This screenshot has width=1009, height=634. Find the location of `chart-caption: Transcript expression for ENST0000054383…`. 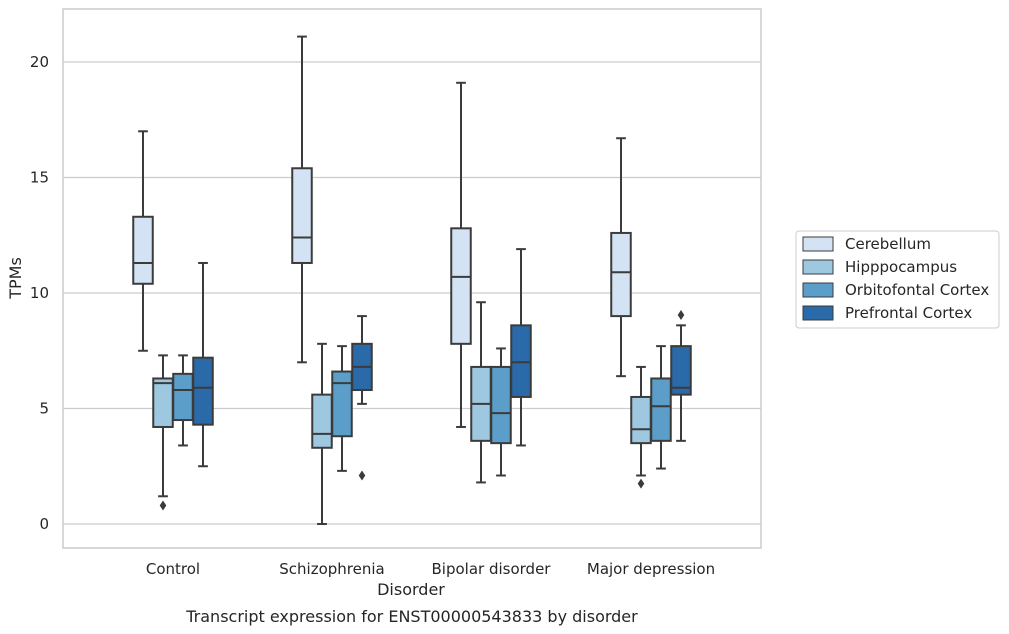

chart-caption: Transcript expression for ENST0000054383… is located at coordinates (411, 616).